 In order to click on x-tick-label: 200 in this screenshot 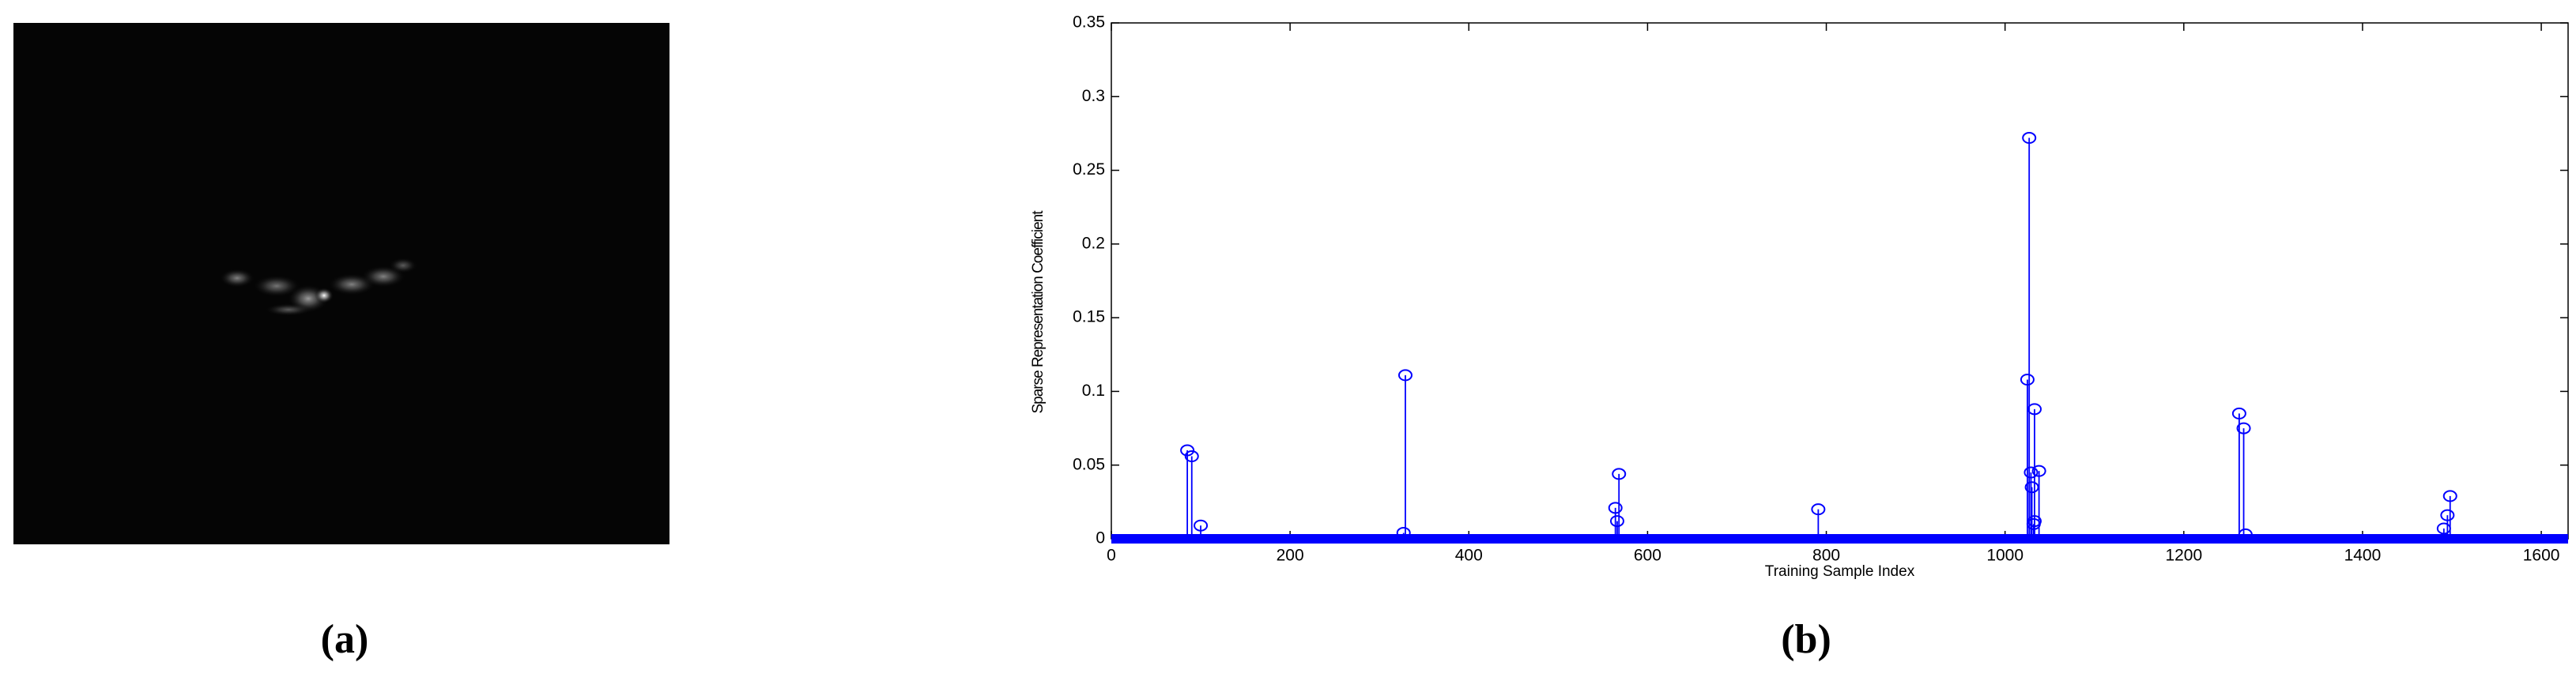, I will do `click(1290, 556)`.